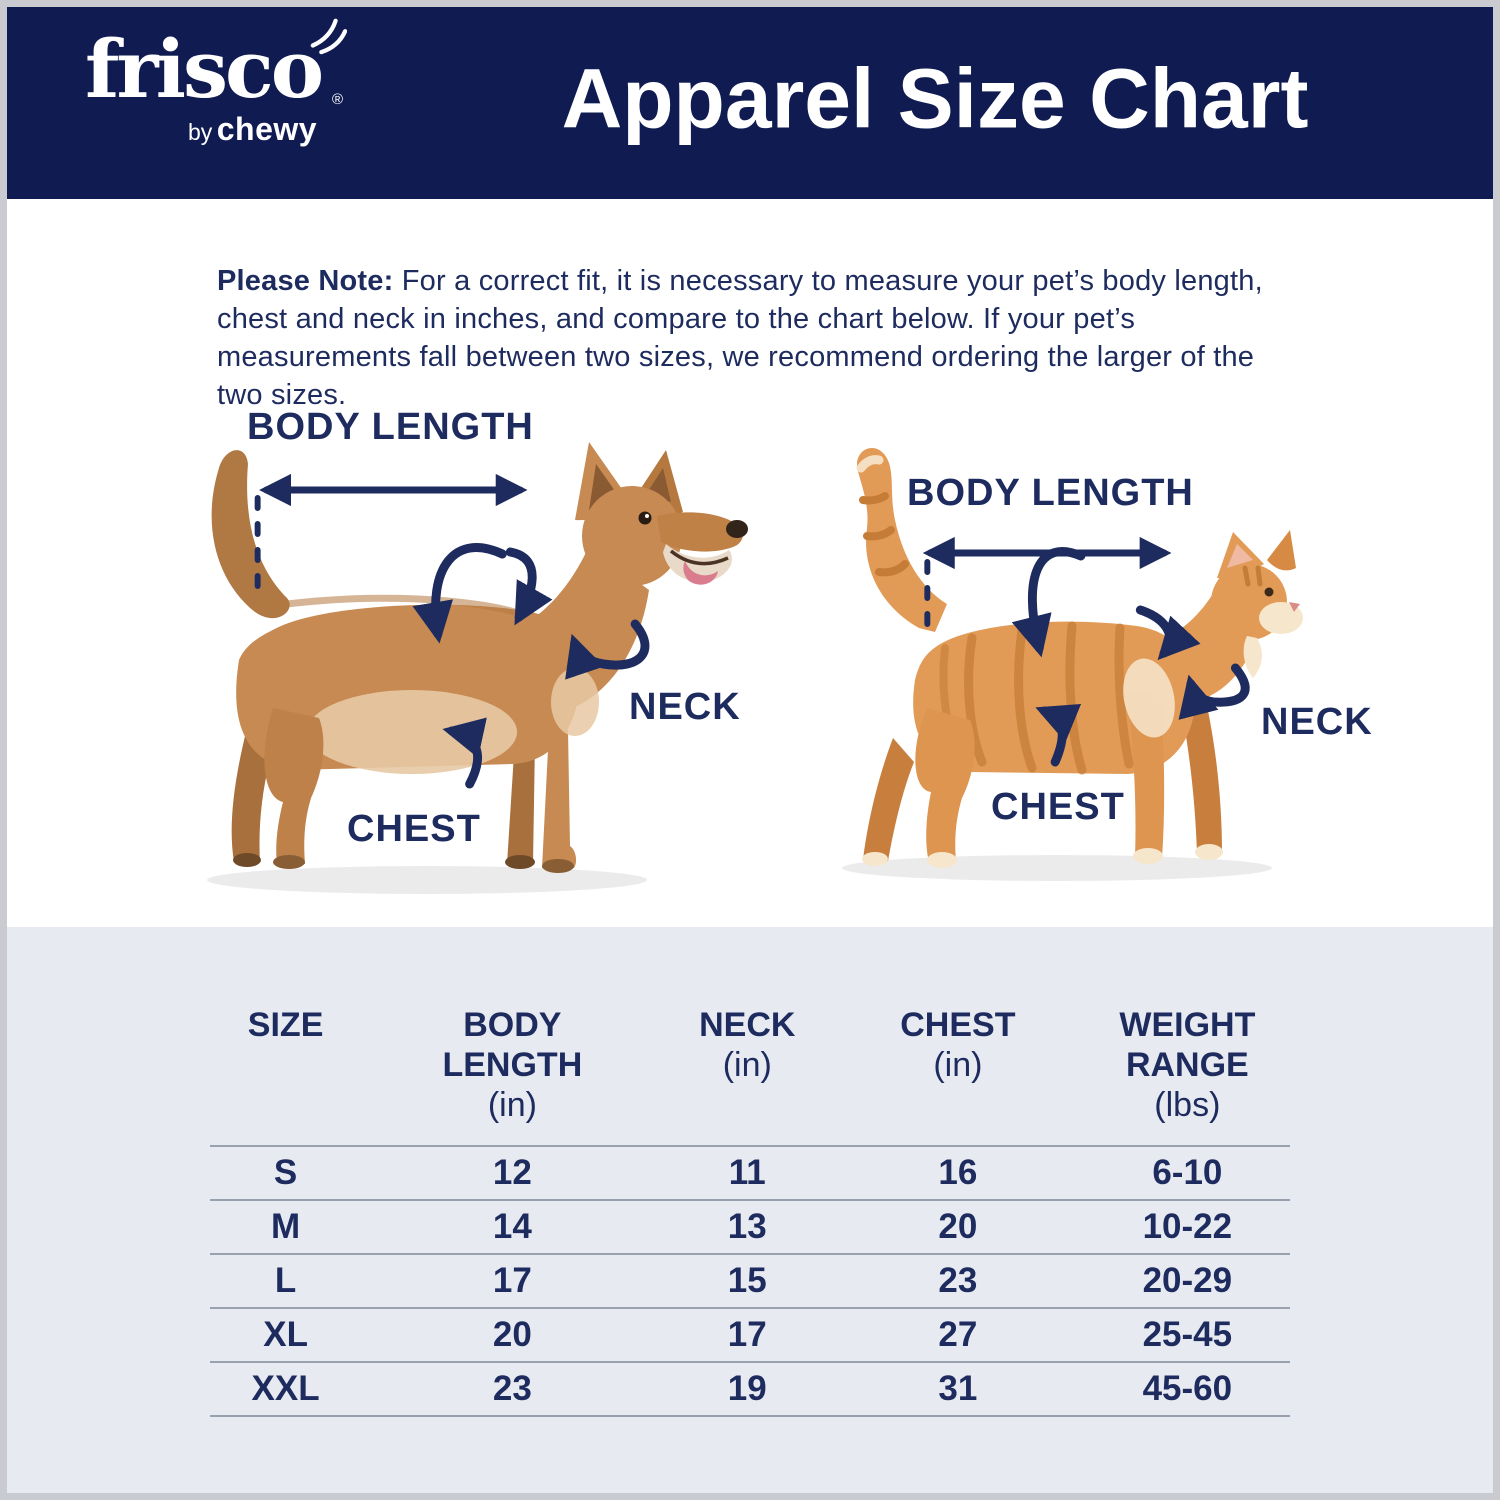 The height and width of the screenshot is (1500, 1500). What do you see at coordinates (512, 1172) in the screenshot?
I see `body-length-cell: 12` at bounding box center [512, 1172].